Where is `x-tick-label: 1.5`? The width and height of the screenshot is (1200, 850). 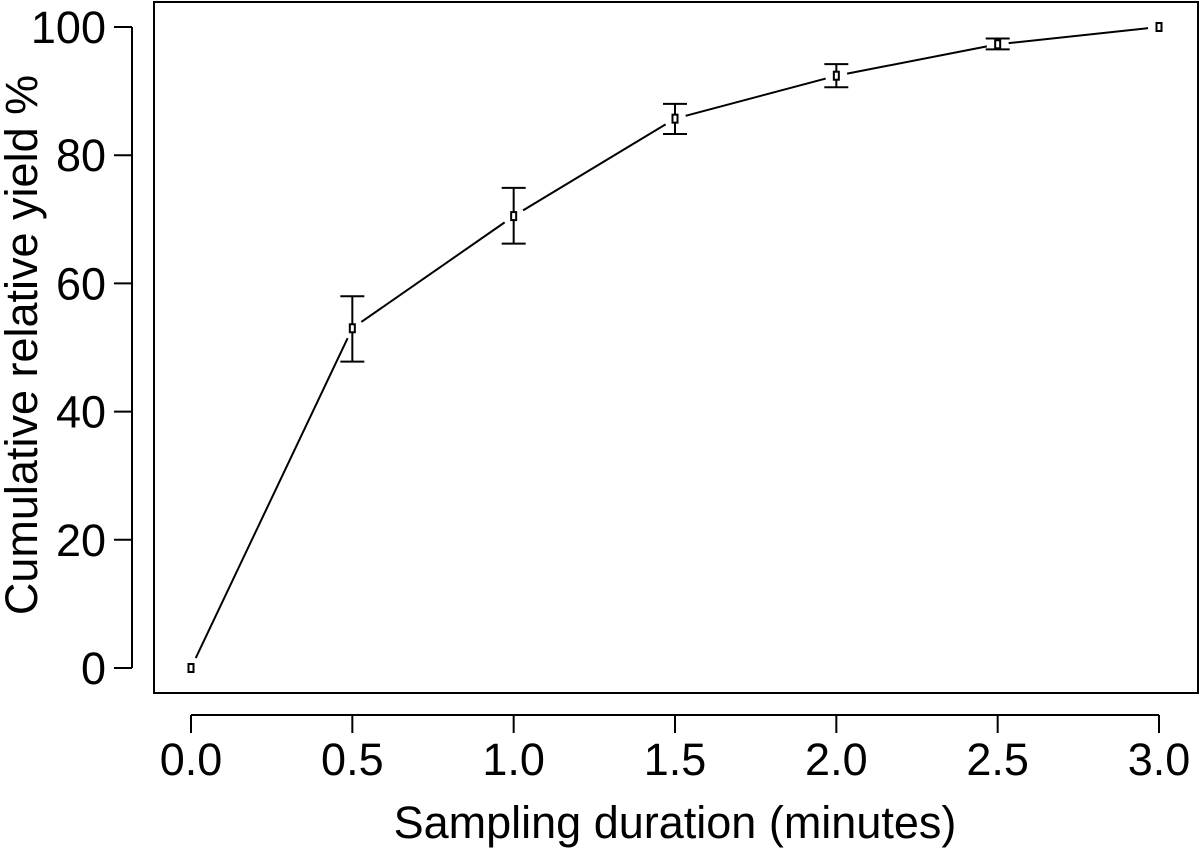 x-tick-label: 1.5 is located at coordinates (675, 759).